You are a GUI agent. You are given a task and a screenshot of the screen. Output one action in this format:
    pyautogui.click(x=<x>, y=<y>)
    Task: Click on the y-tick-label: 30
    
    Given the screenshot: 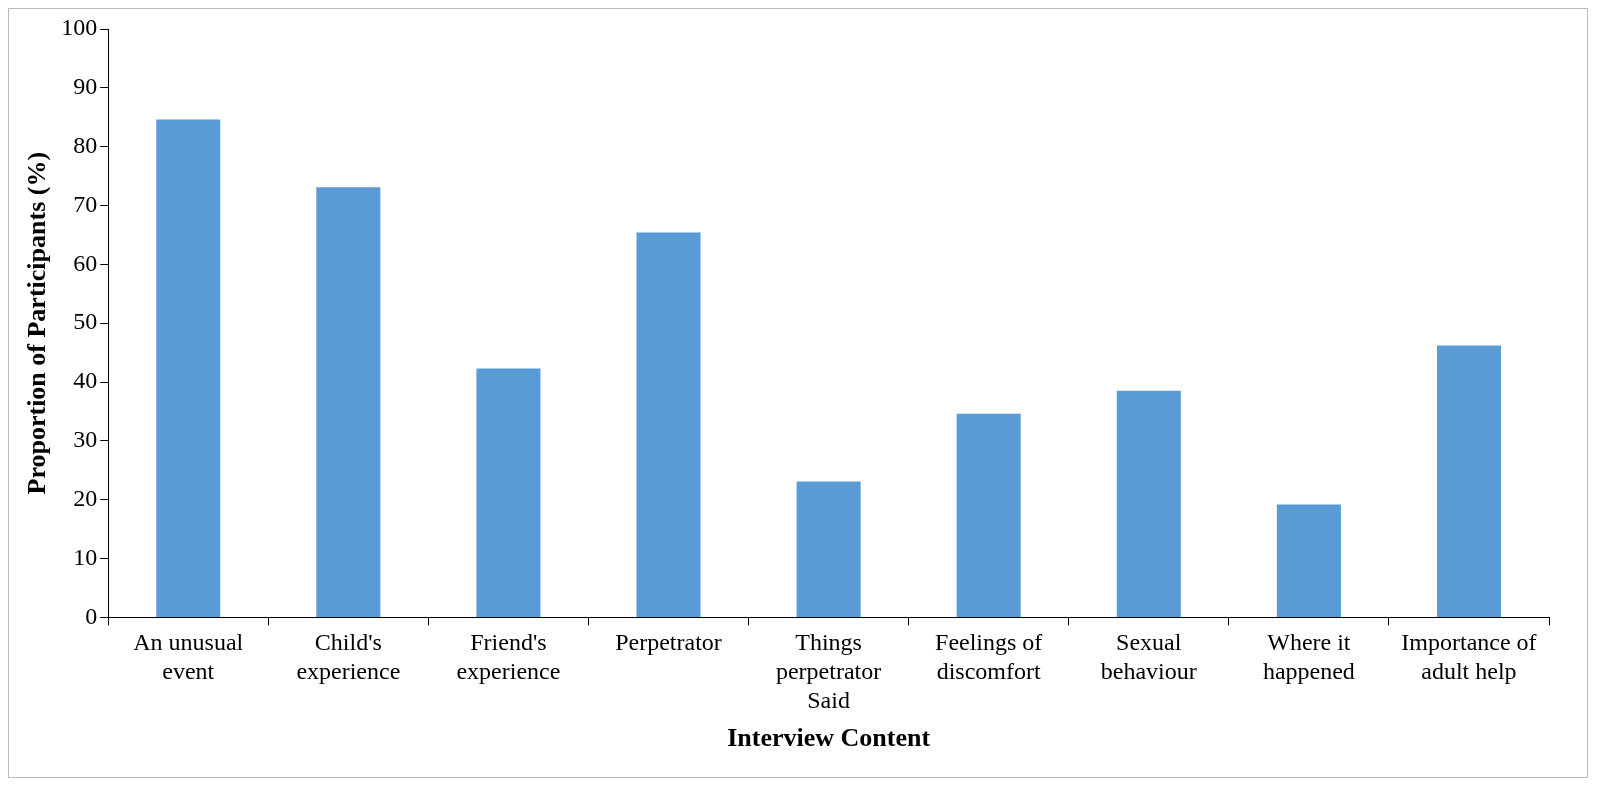 What is the action you would take?
    pyautogui.click(x=85, y=439)
    